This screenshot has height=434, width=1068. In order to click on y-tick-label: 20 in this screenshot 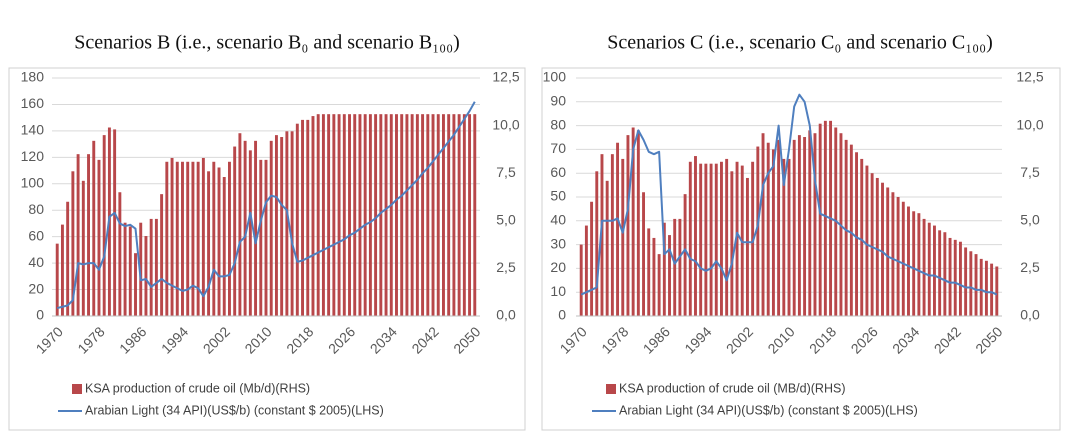, I will do `click(36, 288)`.